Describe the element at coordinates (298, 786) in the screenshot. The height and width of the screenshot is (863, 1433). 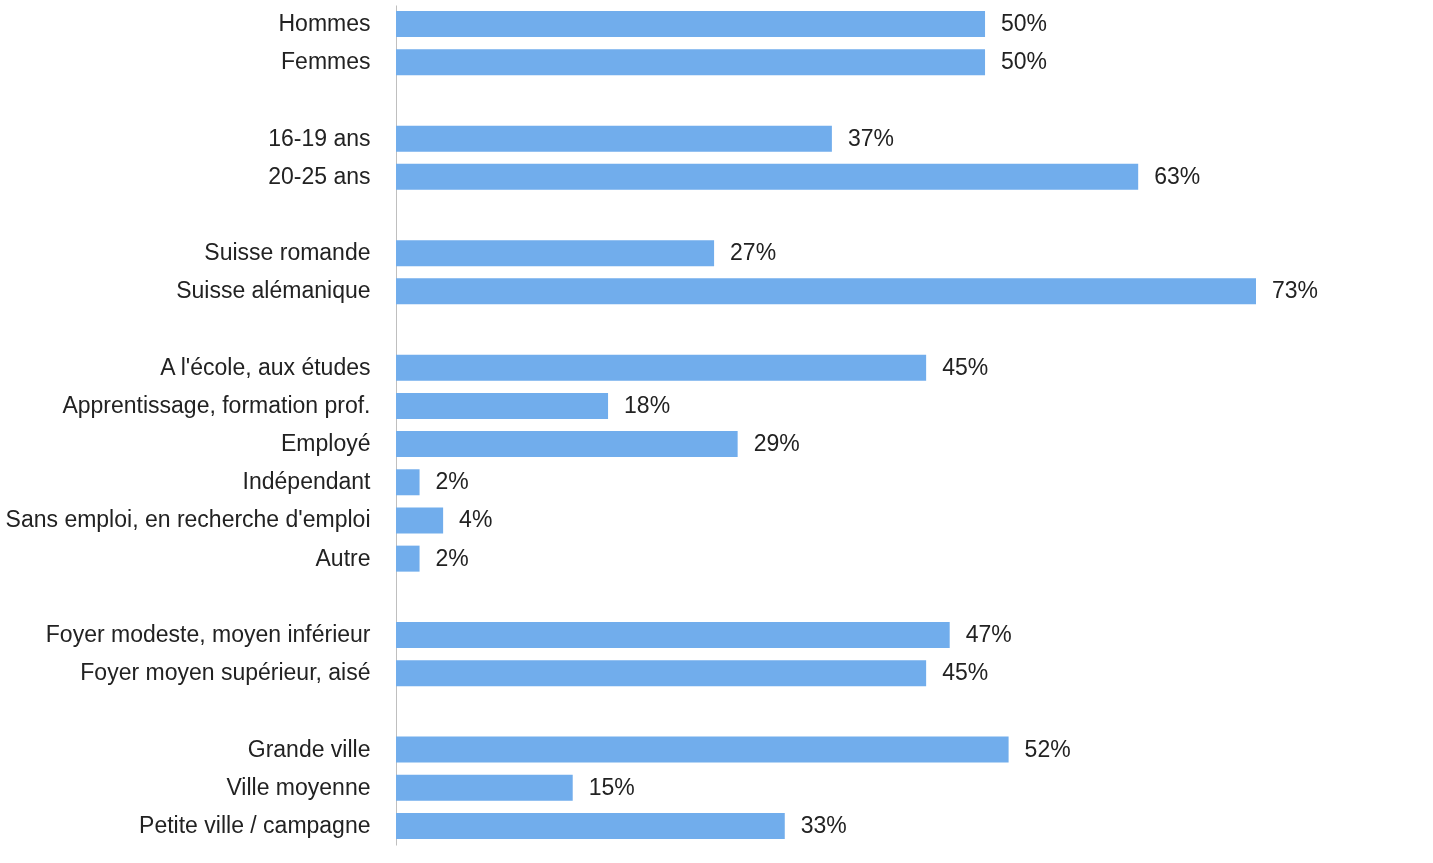
I see `y-tick-label: Ville moyenne` at that location.